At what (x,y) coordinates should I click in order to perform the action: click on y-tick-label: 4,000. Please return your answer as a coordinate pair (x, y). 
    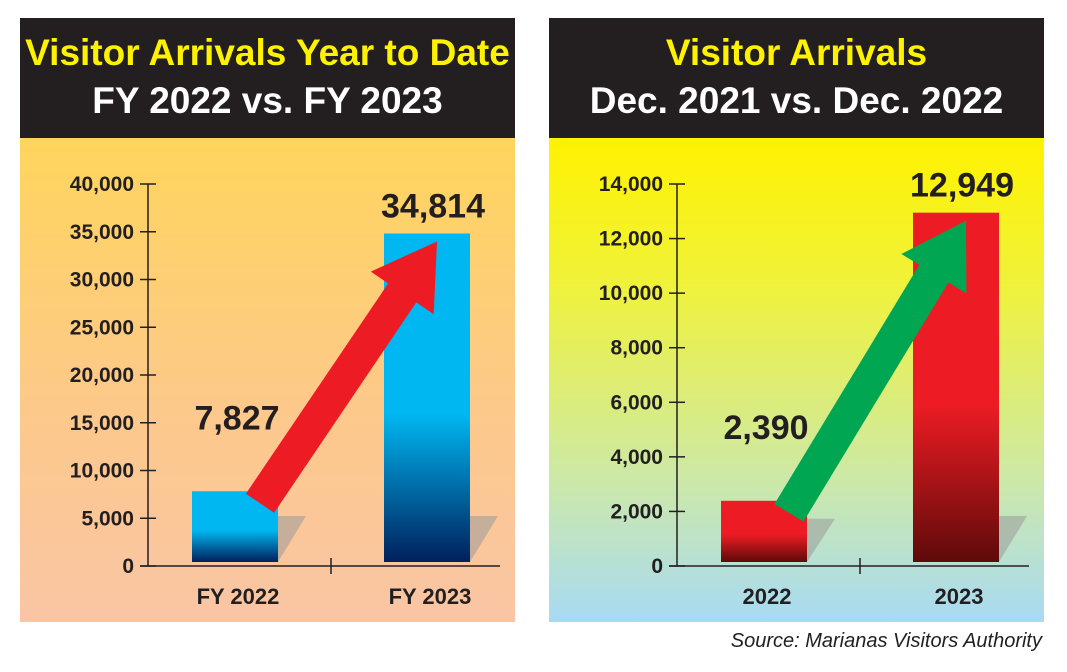
    Looking at the image, I should click on (636, 457).